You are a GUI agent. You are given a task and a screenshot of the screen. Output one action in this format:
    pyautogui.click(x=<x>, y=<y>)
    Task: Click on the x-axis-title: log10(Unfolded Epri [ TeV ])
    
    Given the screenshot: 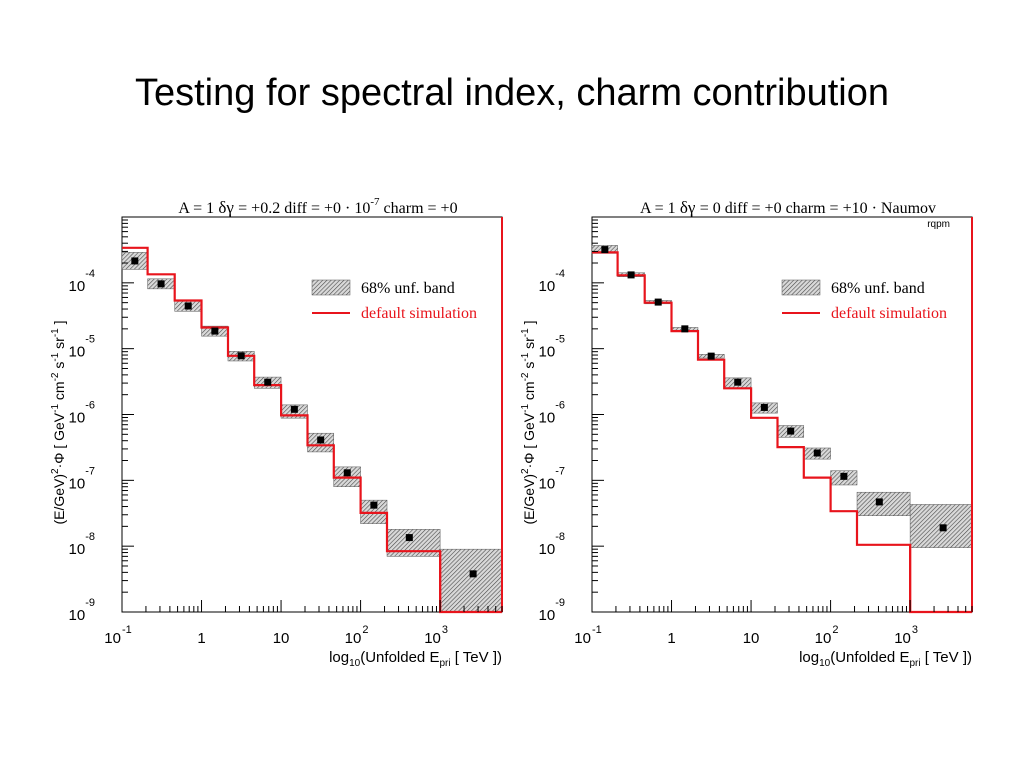 What is the action you would take?
    pyautogui.click(x=885, y=659)
    